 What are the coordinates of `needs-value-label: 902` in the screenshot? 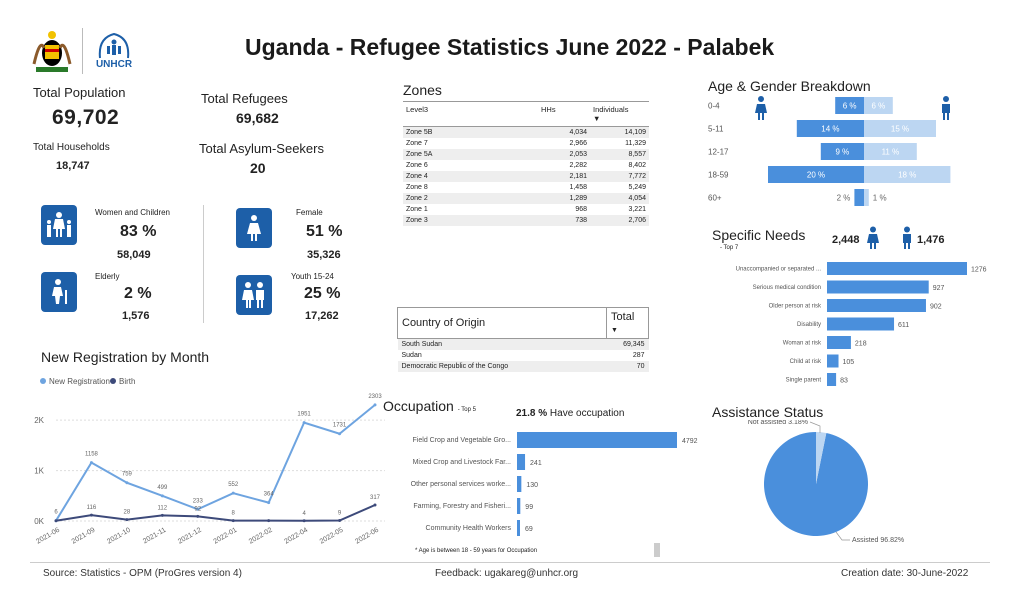 It's located at (936, 307).